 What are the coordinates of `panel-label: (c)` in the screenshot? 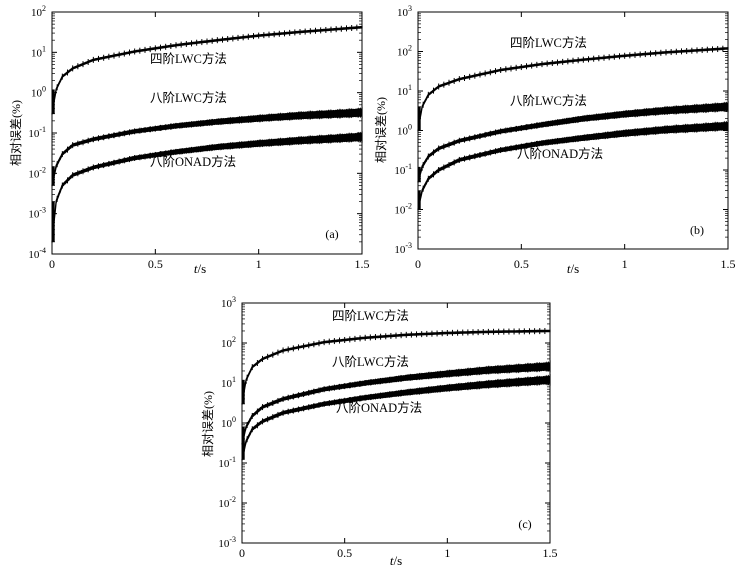 It's located at (524, 524).